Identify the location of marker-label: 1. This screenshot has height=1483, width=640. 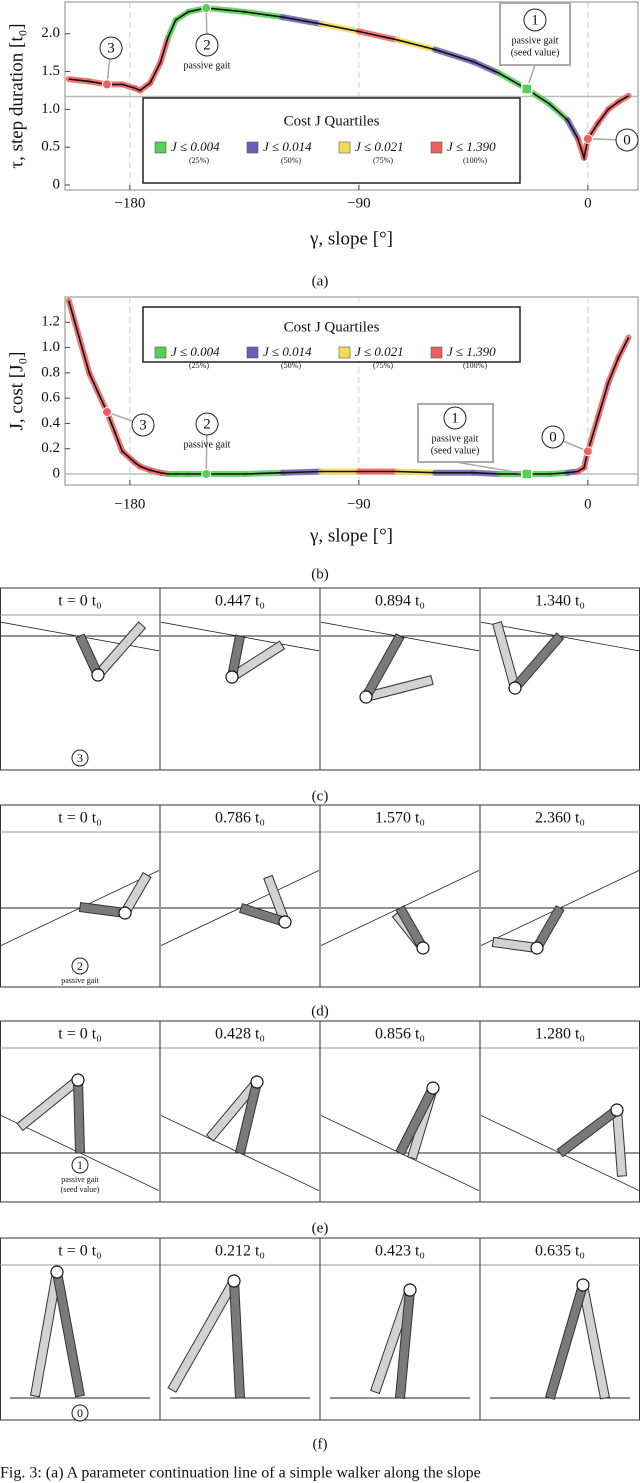
(80, 1165).